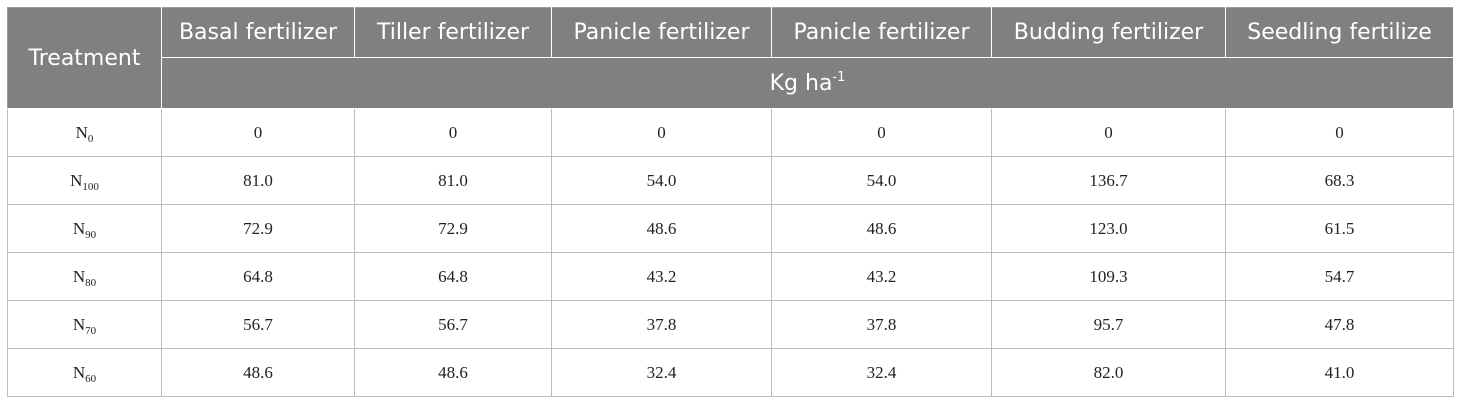 The height and width of the screenshot is (406, 1460). I want to click on value-cell: 54.7, so click(1339, 276).